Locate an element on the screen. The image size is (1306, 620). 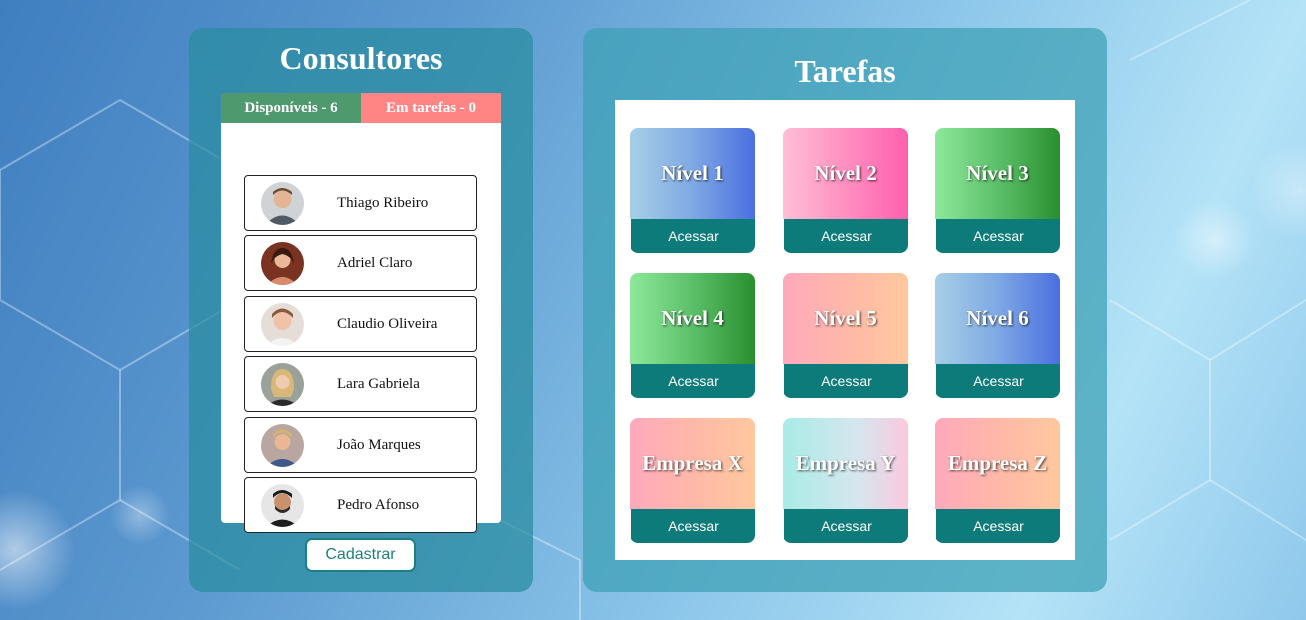
task-card-empresa-y: Empresa Y Acessar is located at coordinates (845, 480).